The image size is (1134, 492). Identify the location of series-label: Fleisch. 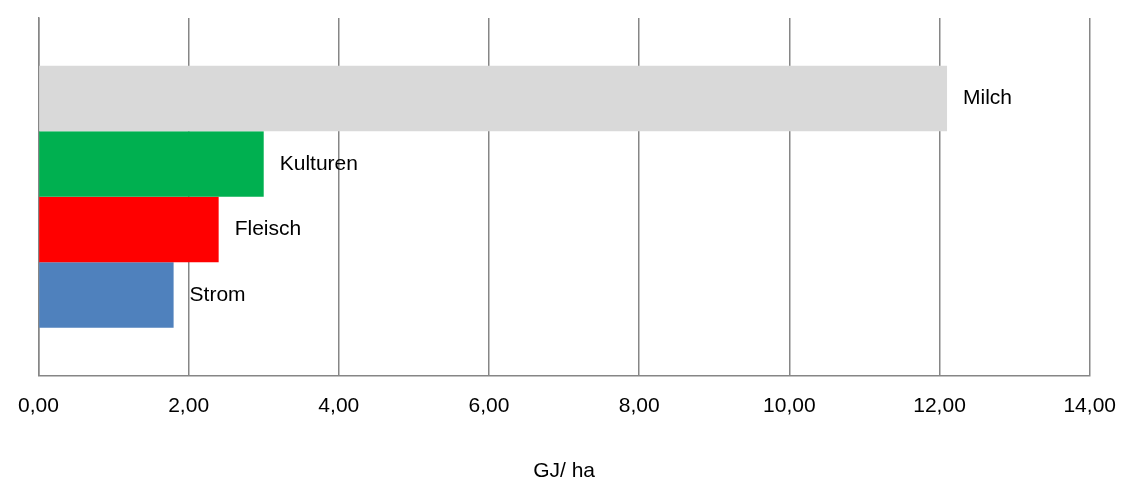
(268, 228).